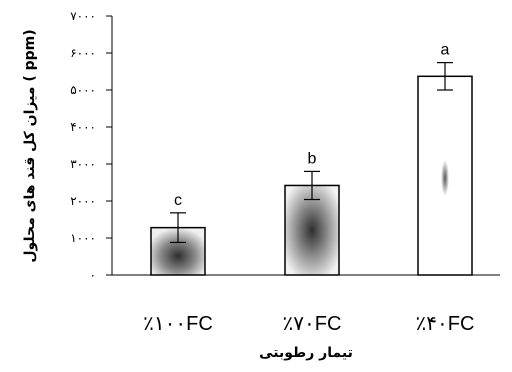 This screenshot has height=372, width=512. I want to click on bar-center-mark, so click(445, 178).